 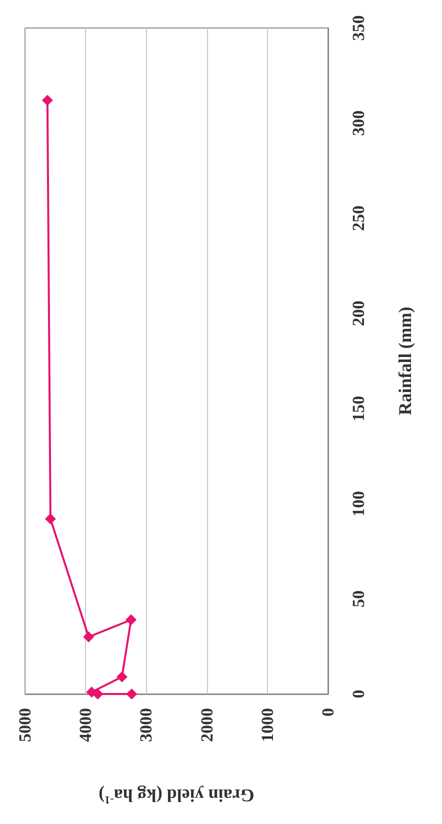 What do you see at coordinates (358, 28) in the screenshot?
I see `y-tick-label: 350` at bounding box center [358, 28].